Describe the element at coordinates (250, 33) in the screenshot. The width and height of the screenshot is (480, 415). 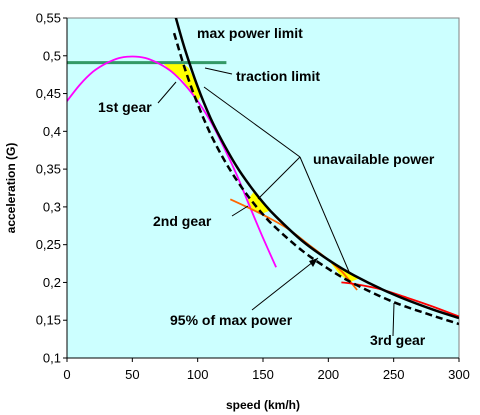
I see `annotation-max-power-limit: max power limit` at that location.